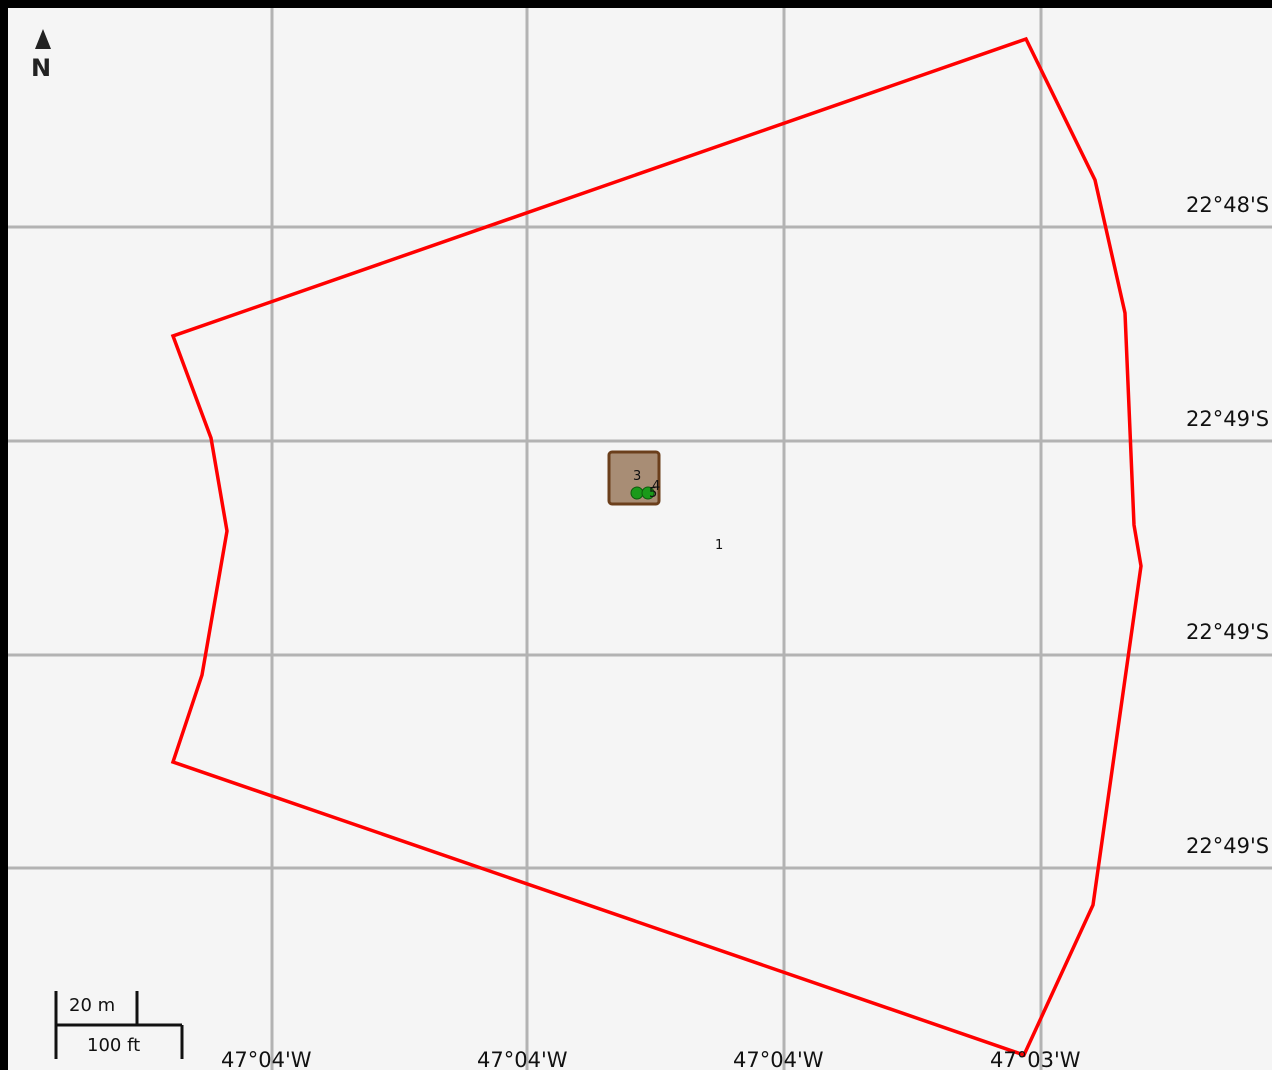 This screenshot has width=1272, height=1070. I want to click on longitude-label-1: 47°04'W, so click(266, 1059).